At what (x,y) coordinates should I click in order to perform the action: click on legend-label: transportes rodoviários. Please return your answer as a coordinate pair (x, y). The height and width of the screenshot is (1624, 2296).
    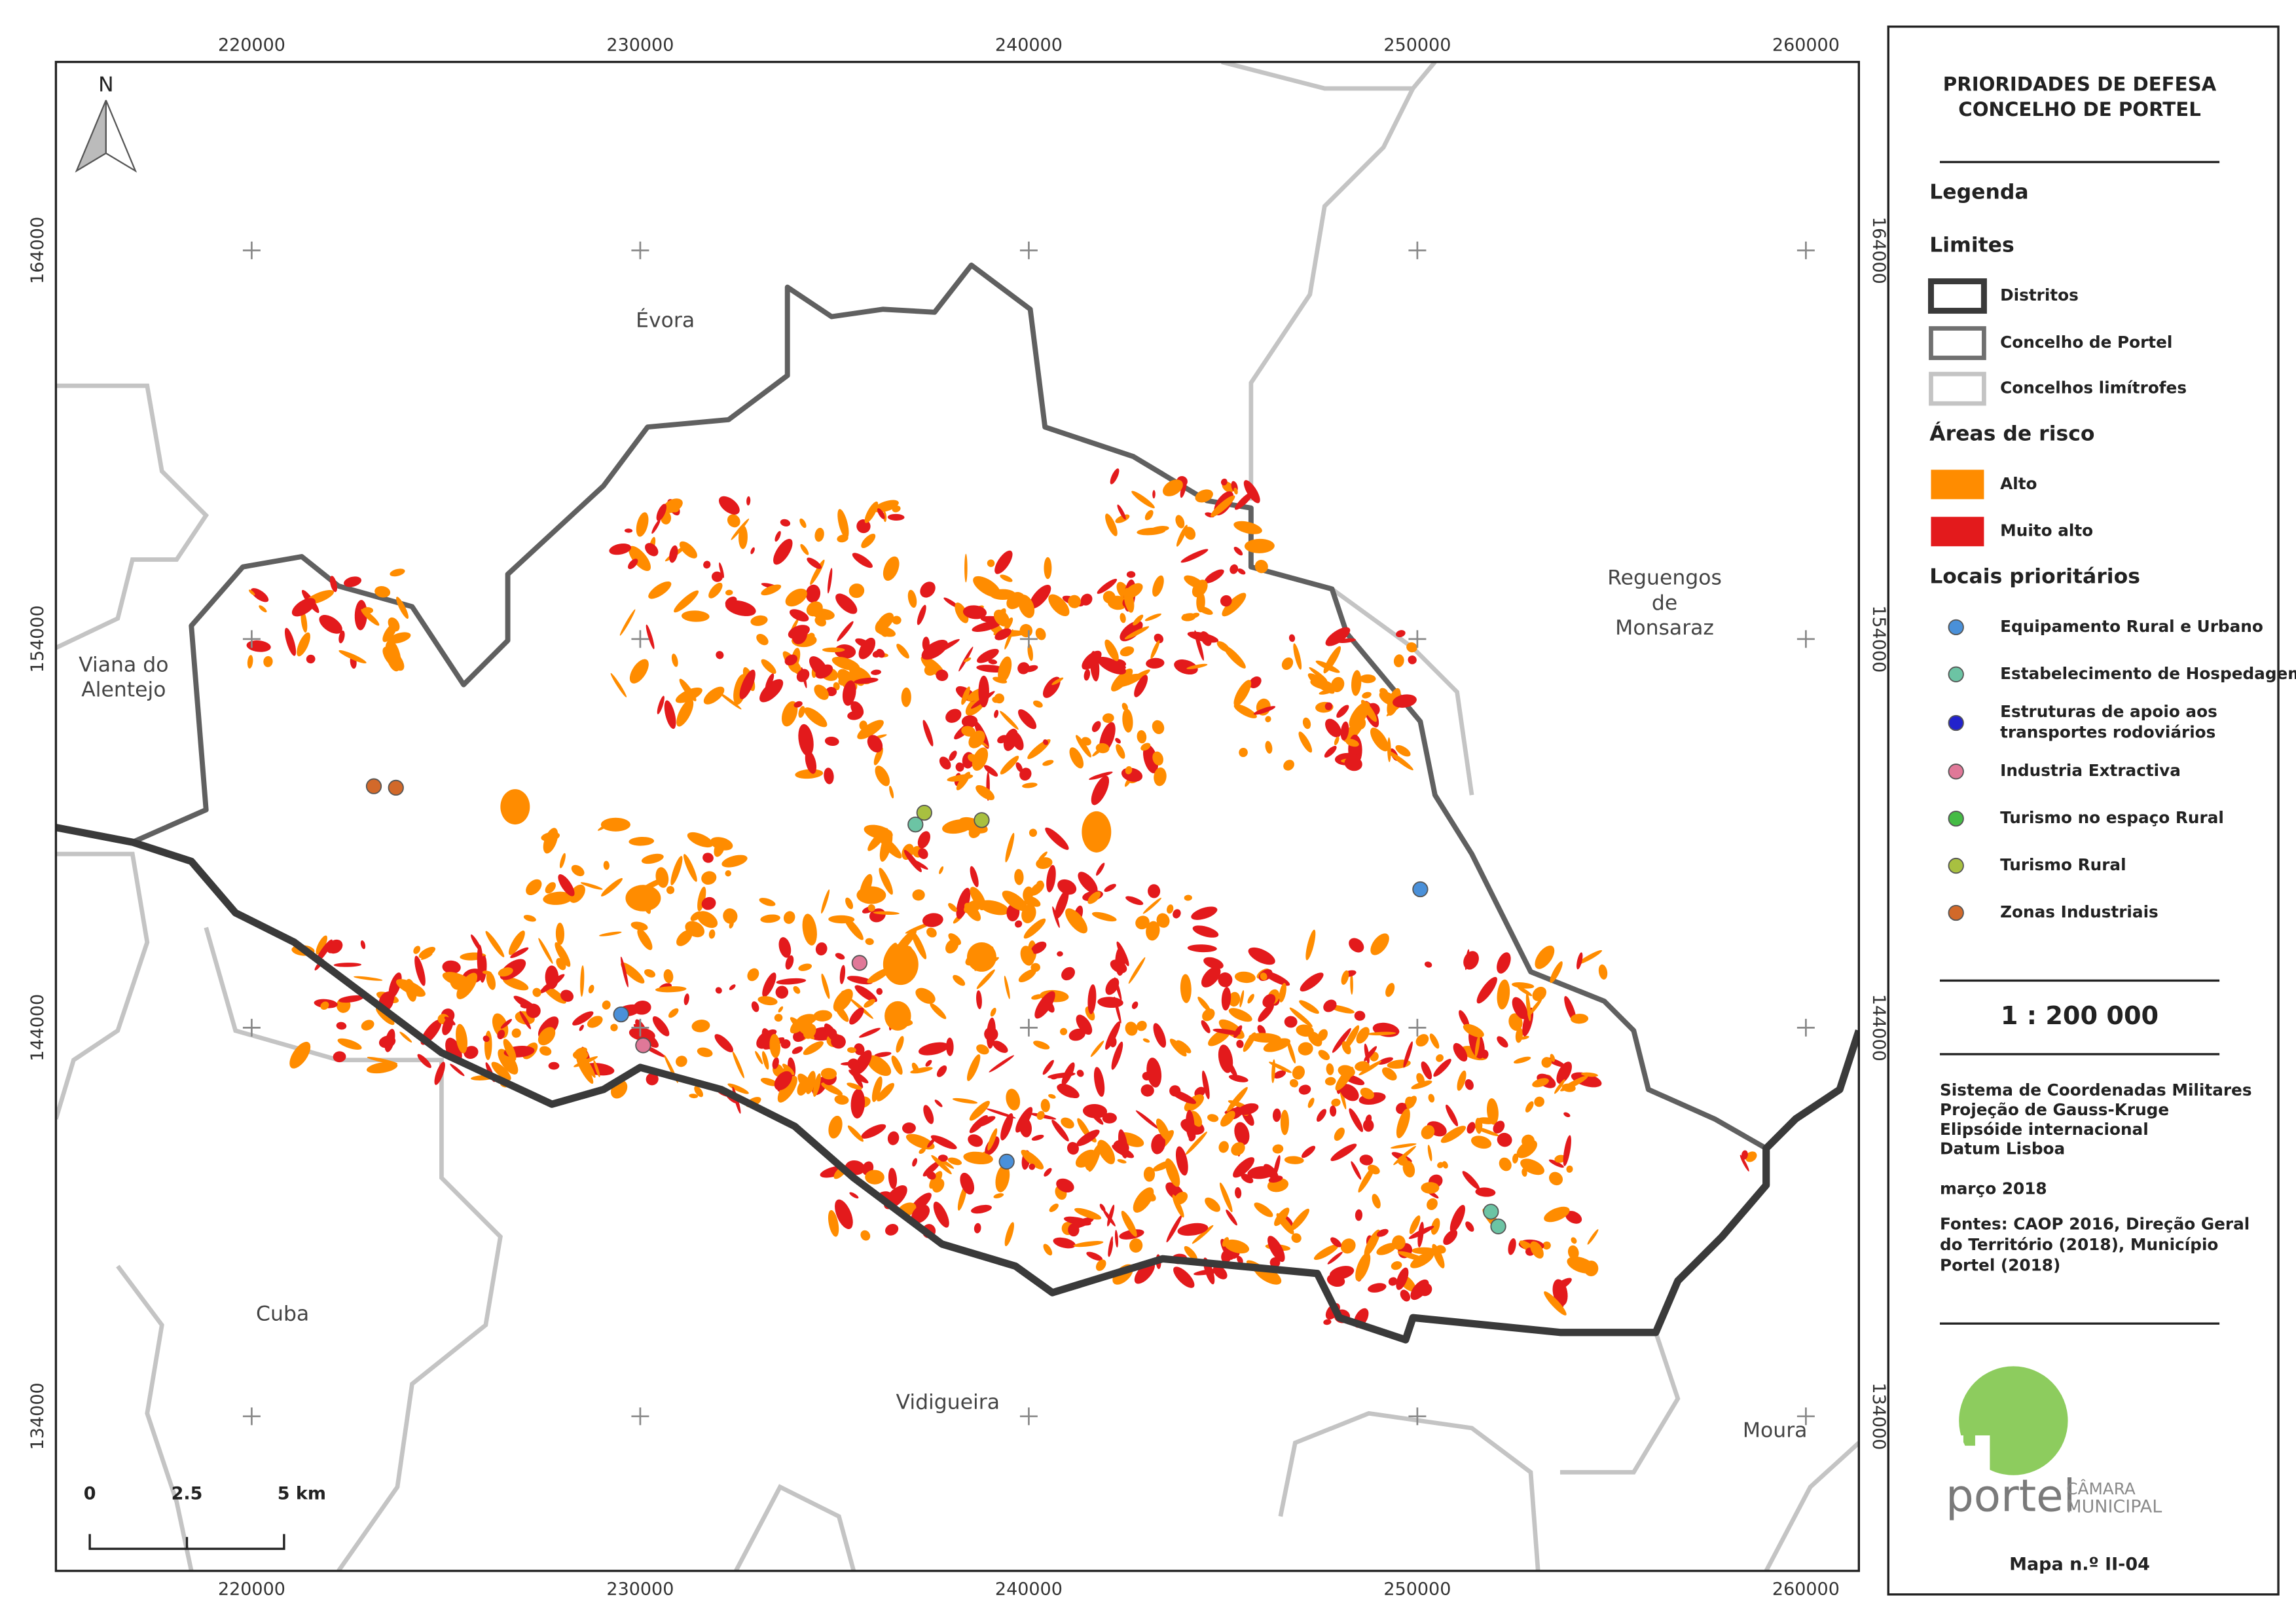
    Looking at the image, I should click on (2107, 732).